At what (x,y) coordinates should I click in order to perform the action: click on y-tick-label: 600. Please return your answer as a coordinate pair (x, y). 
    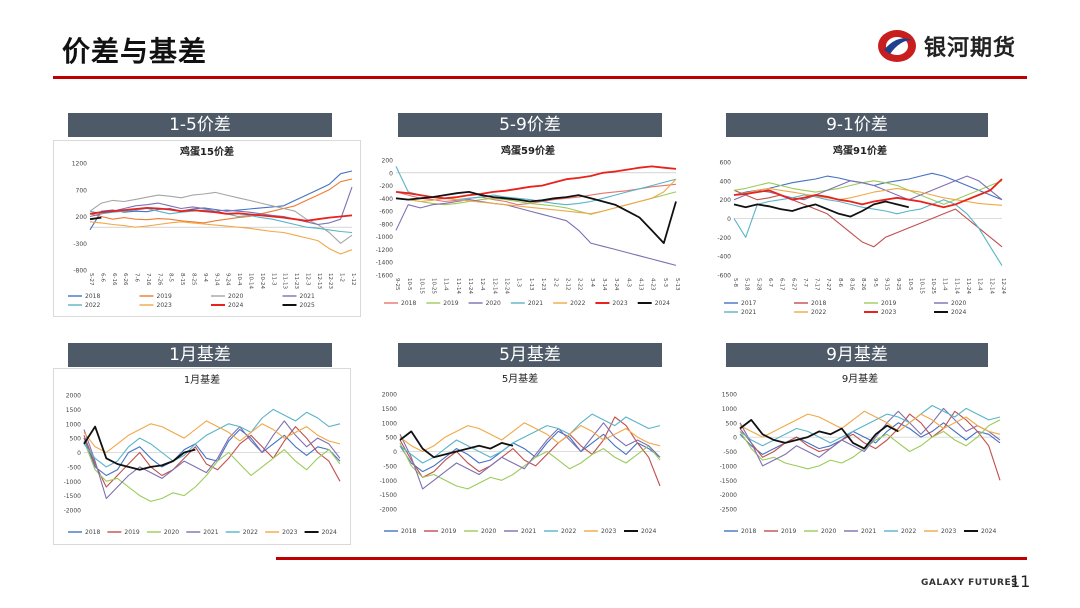
    Looking at the image, I should click on (726, 163).